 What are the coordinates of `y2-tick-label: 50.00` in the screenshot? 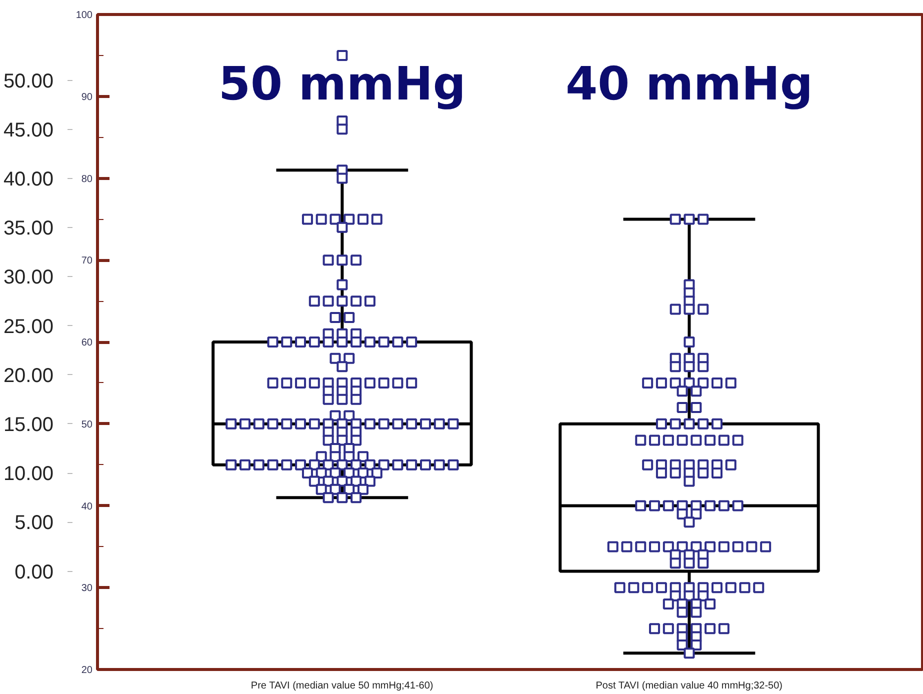 It's located at (28, 81).